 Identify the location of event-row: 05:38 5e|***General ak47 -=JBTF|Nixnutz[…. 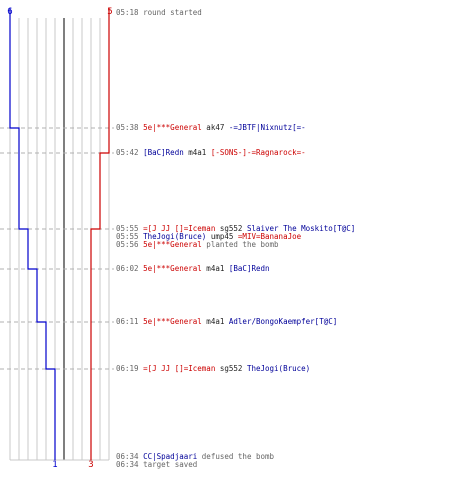
(211, 127).